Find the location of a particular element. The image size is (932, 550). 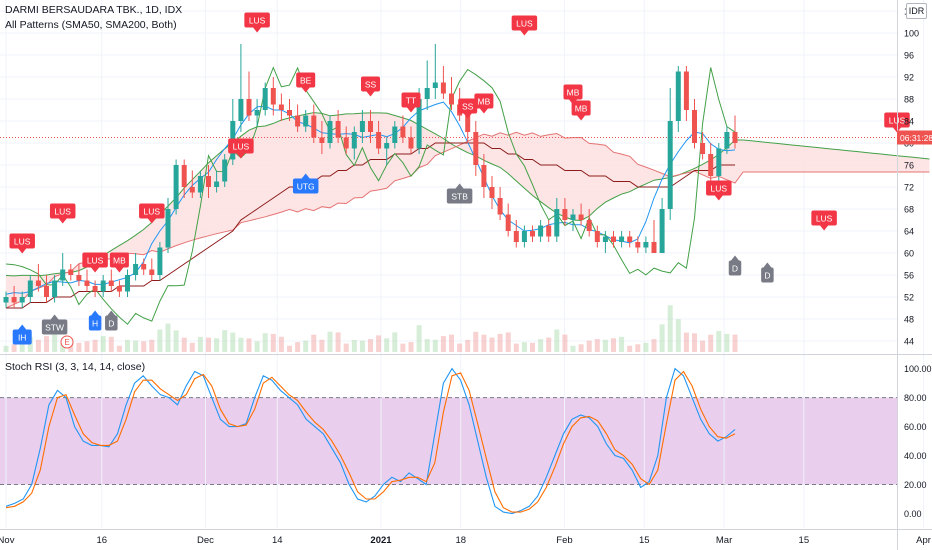

pattern-marker-label: UTG is located at coordinates (306, 187).